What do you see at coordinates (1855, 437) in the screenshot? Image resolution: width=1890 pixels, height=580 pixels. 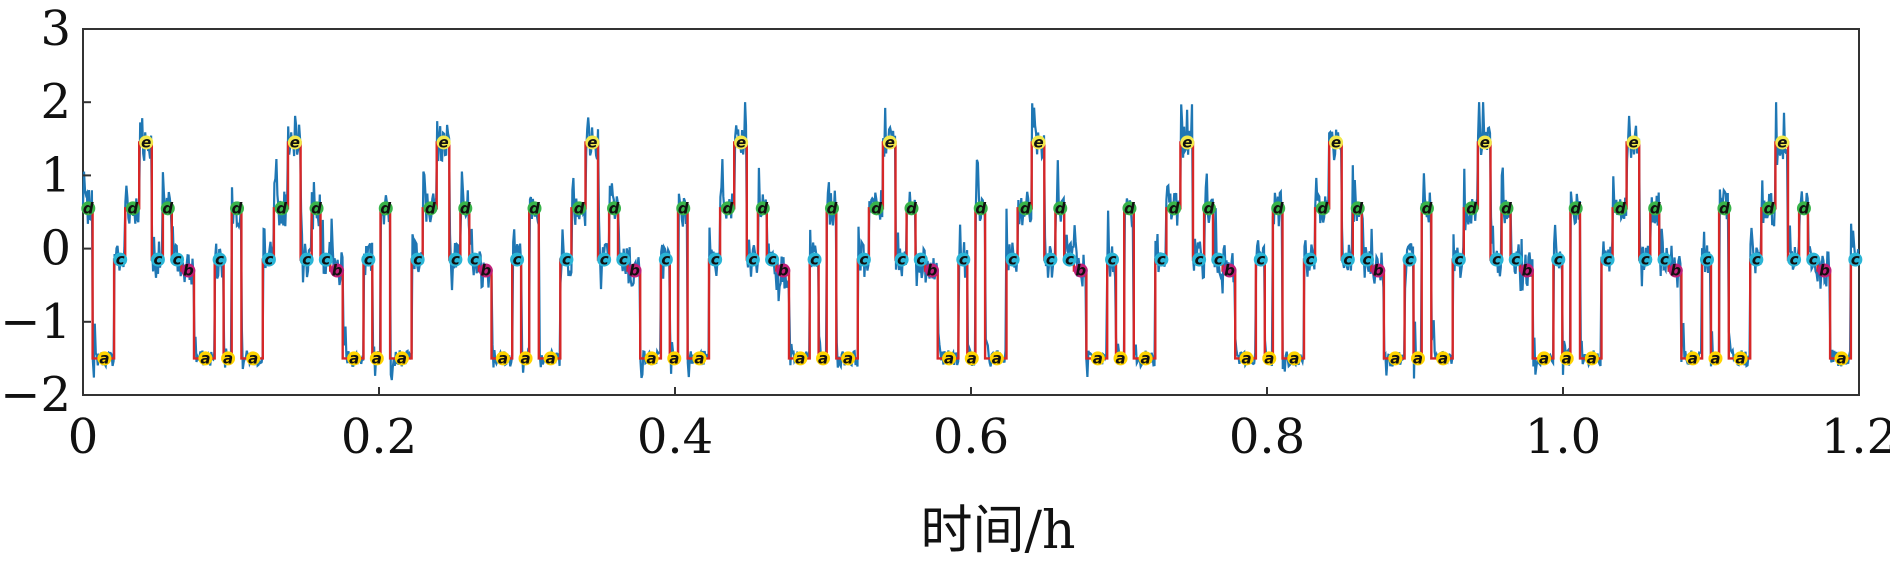 I see `x-tick-label: 1.2` at bounding box center [1855, 437].